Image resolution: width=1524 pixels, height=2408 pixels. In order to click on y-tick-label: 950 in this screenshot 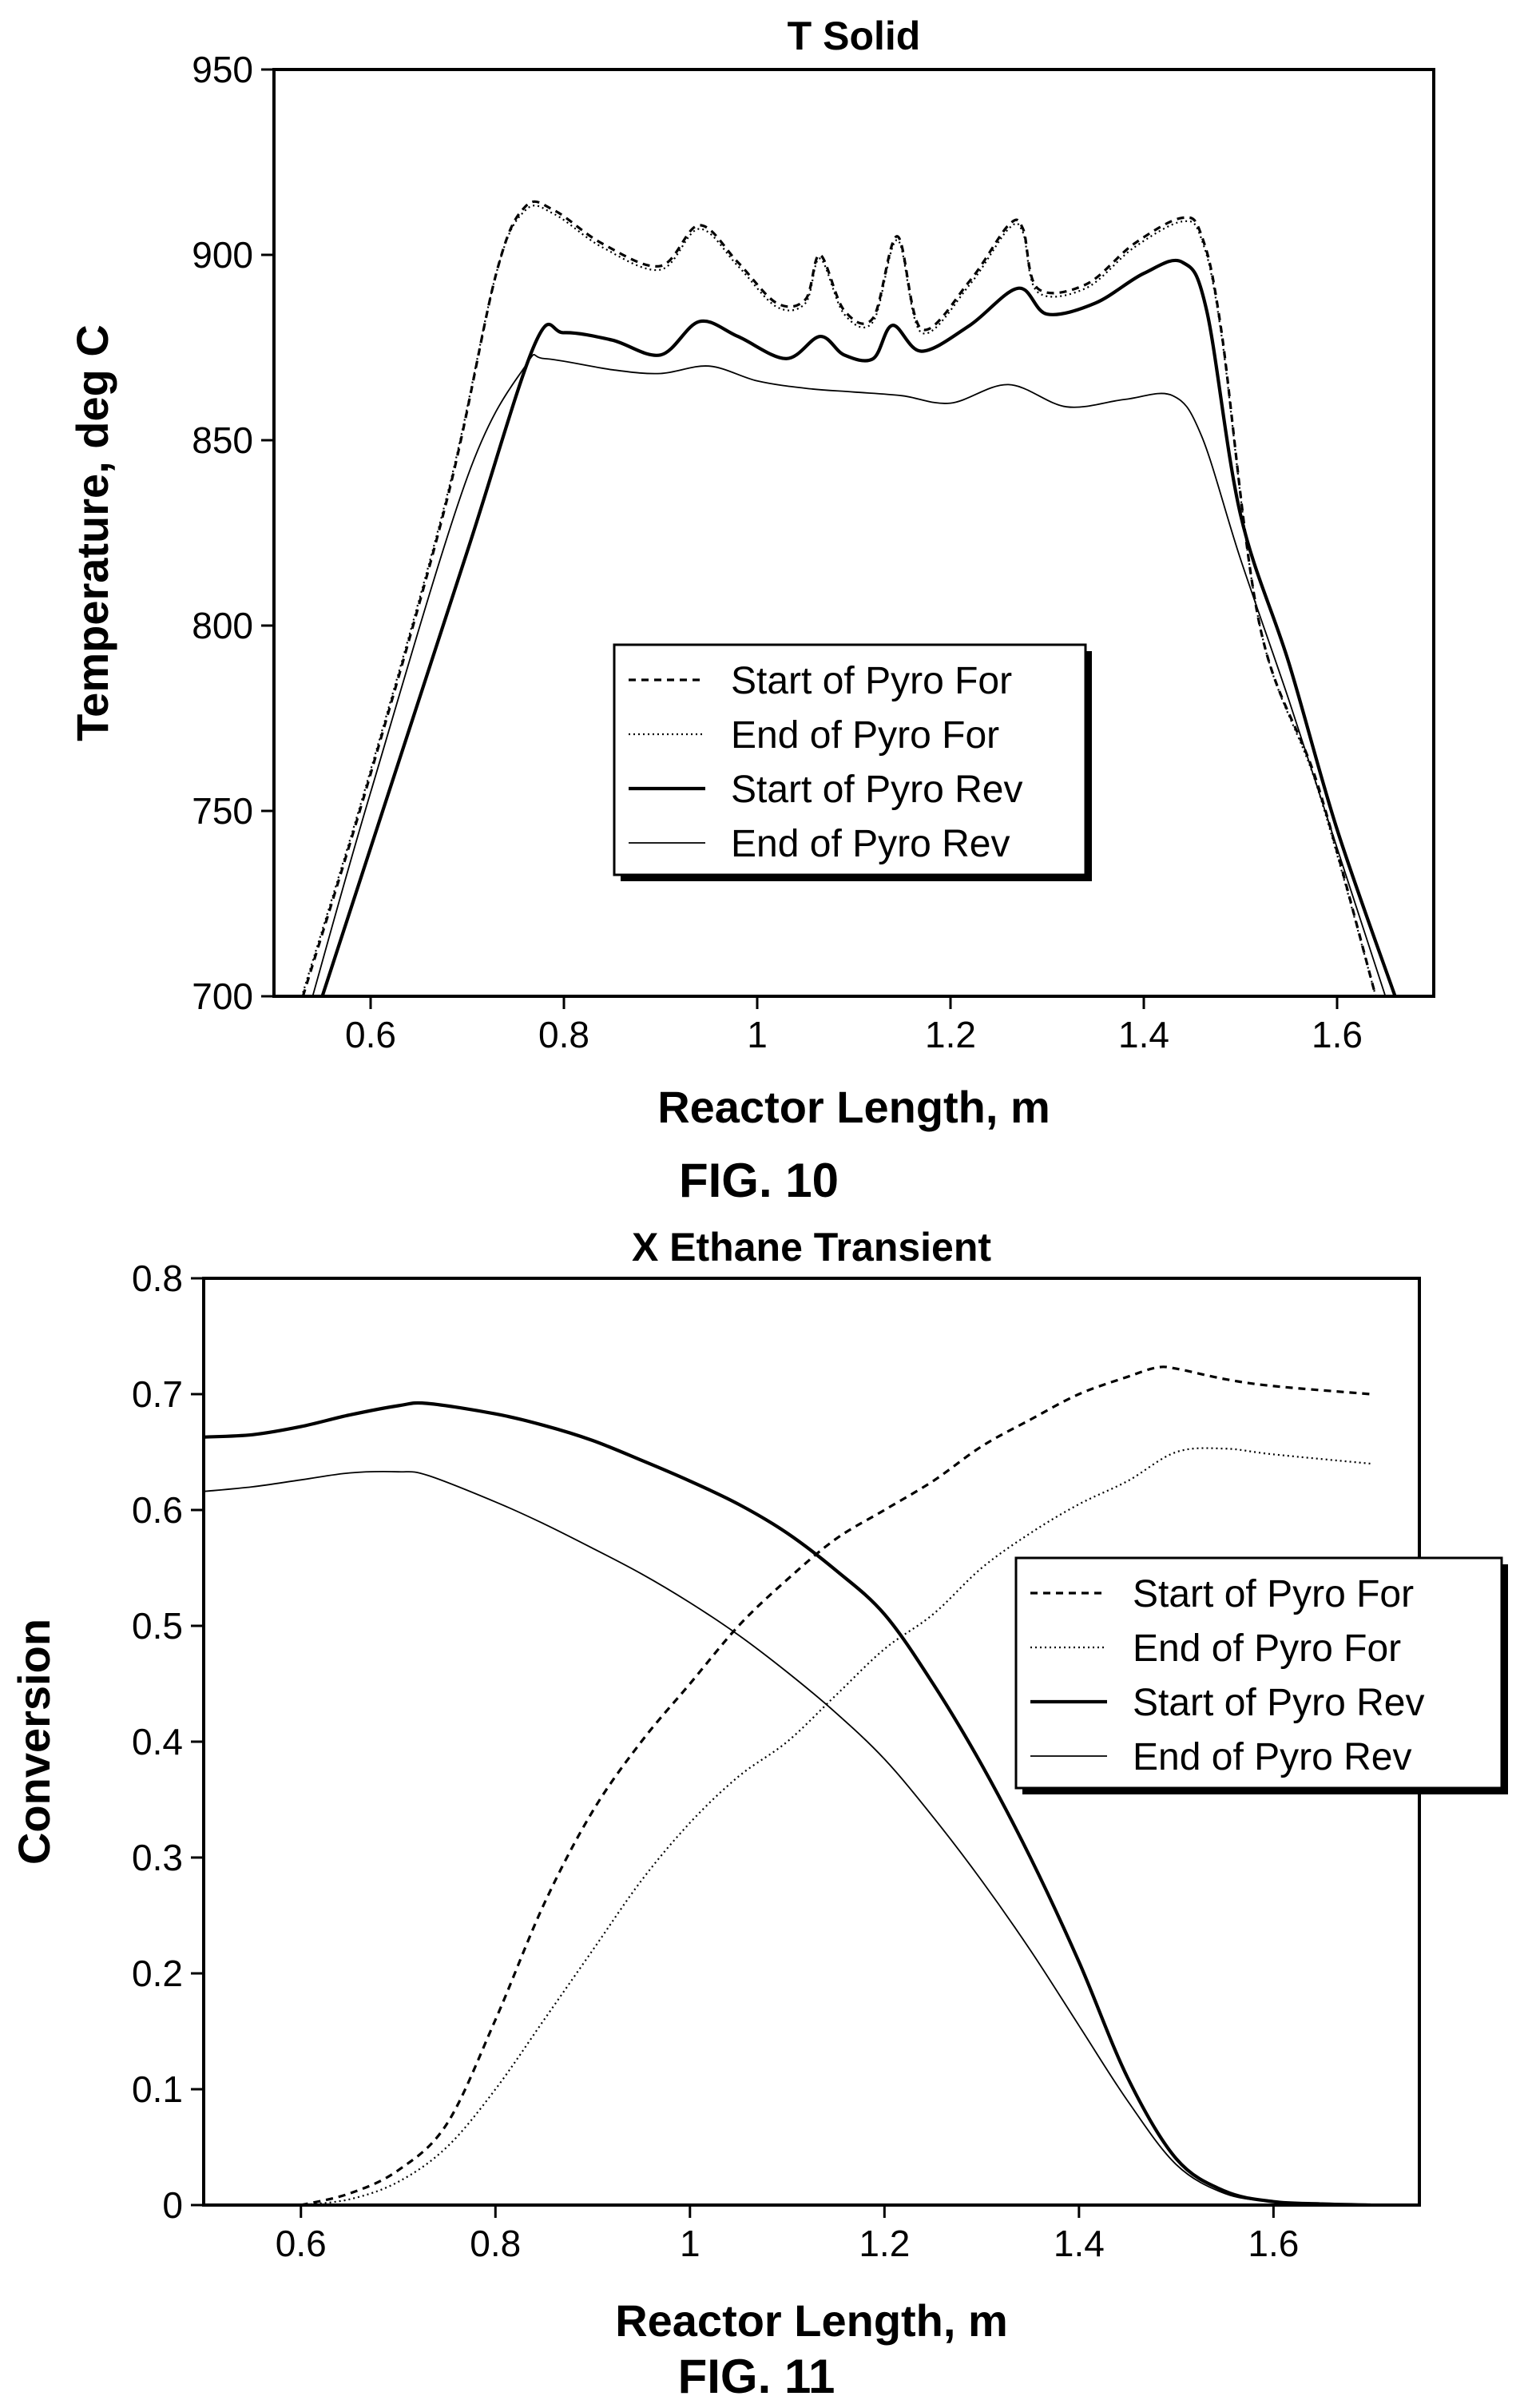, I will do `click(222, 69)`.